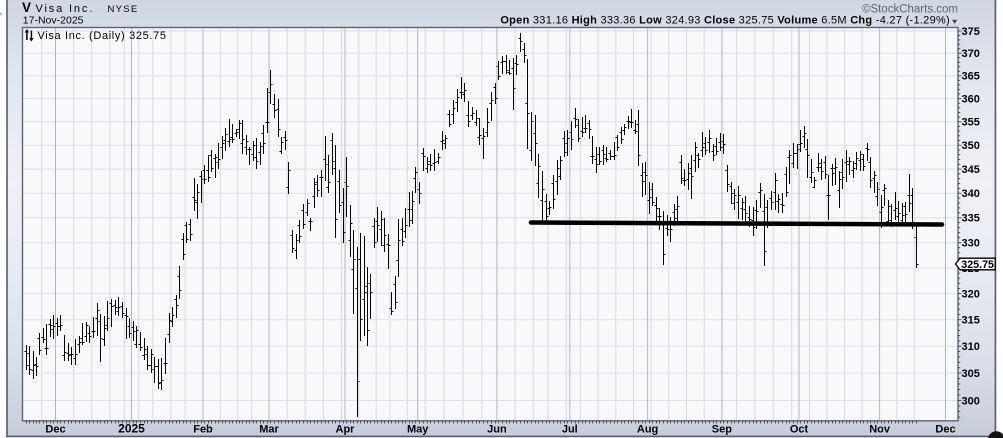  Describe the element at coordinates (346, 430) in the screenshot. I see `svg-text: Apr` at that location.